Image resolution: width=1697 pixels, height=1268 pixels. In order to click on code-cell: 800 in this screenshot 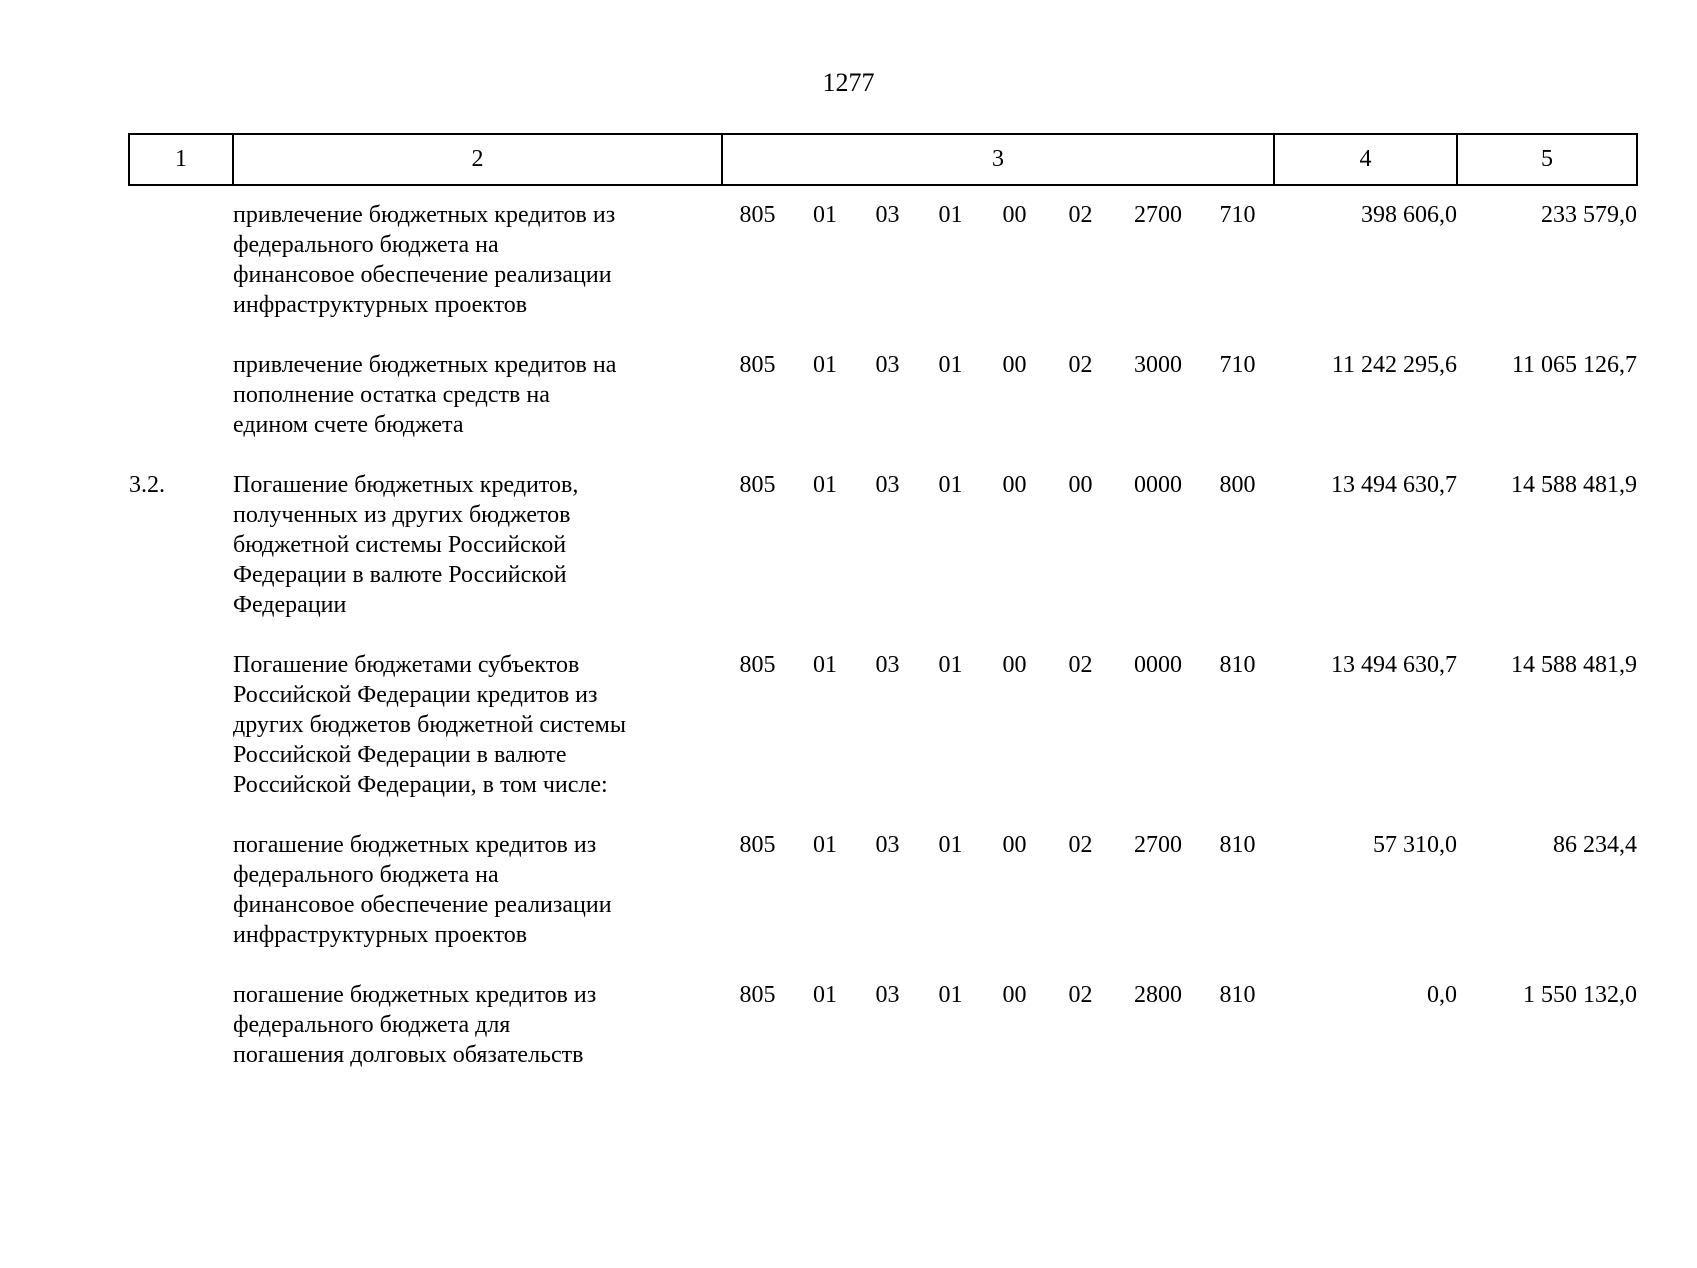, I will do `click(1237, 485)`.